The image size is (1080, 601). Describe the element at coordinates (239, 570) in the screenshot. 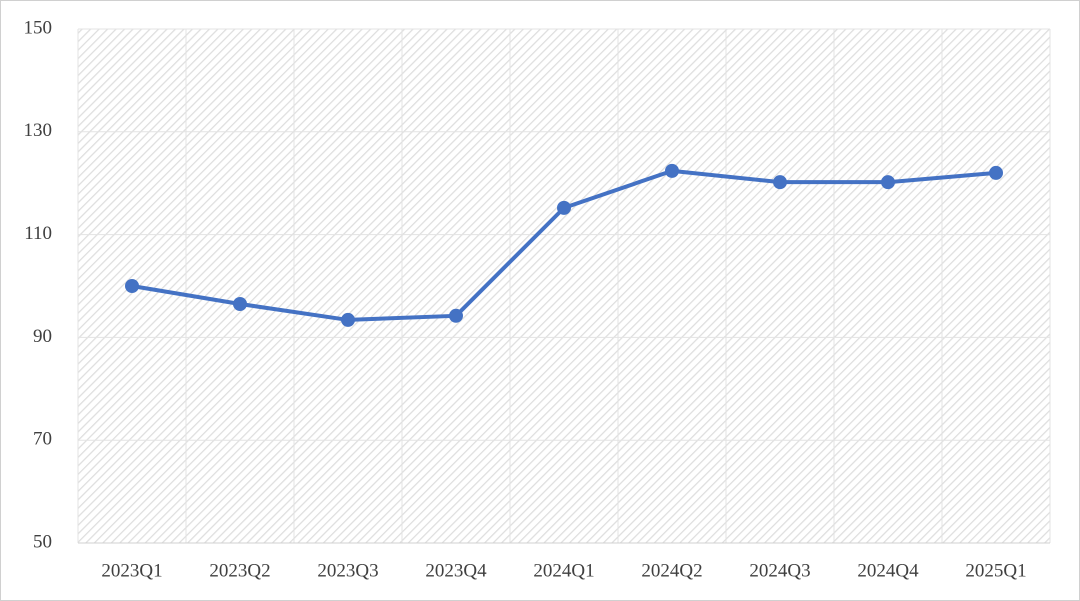

I see `x-tick-label: 2023Q2` at that location.